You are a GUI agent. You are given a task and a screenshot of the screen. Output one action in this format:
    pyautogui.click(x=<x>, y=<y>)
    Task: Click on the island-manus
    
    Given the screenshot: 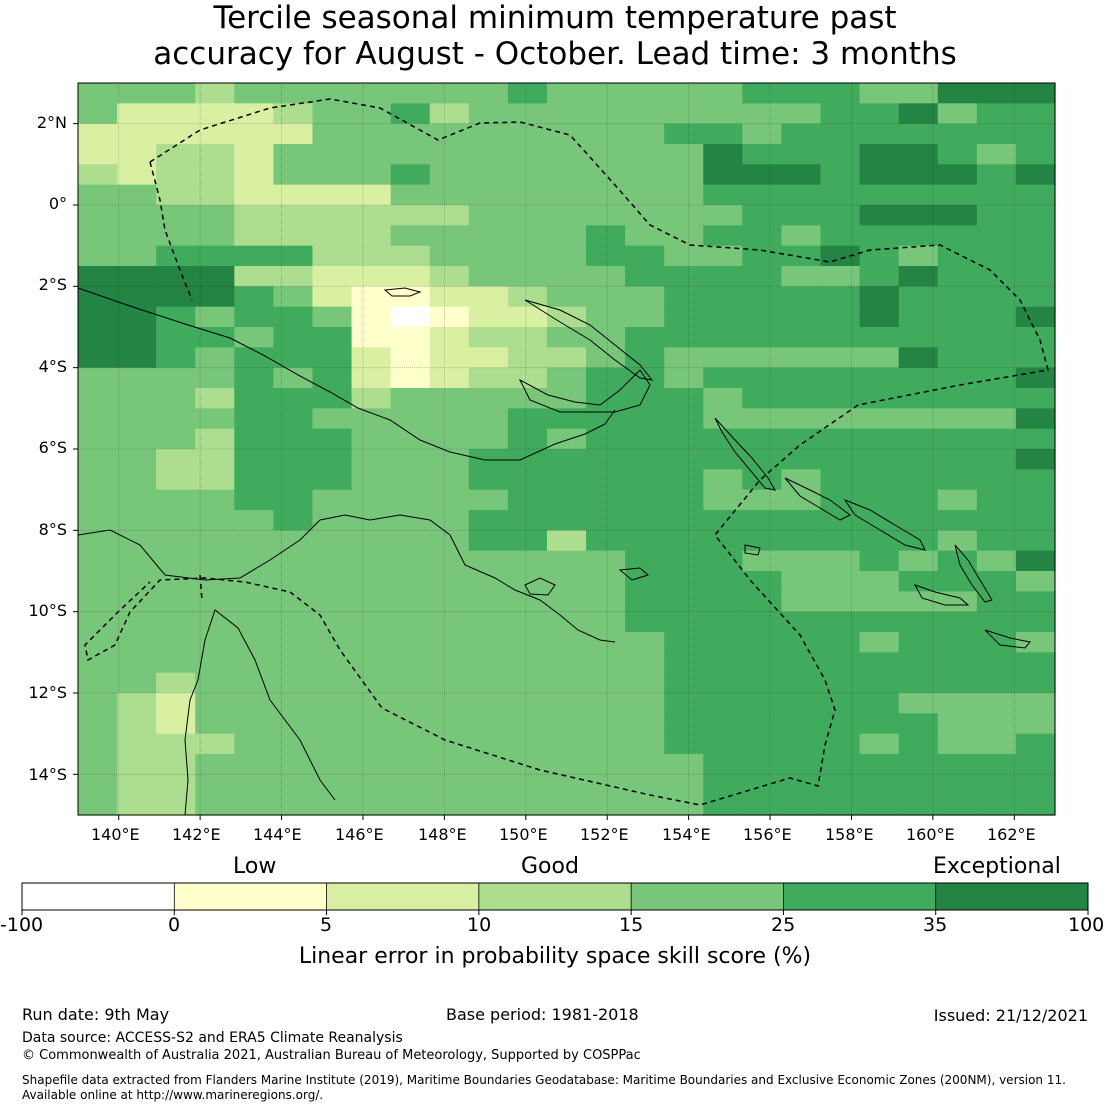 What is the action you would take?
    pyautogui.click(x=402, y=292)
    